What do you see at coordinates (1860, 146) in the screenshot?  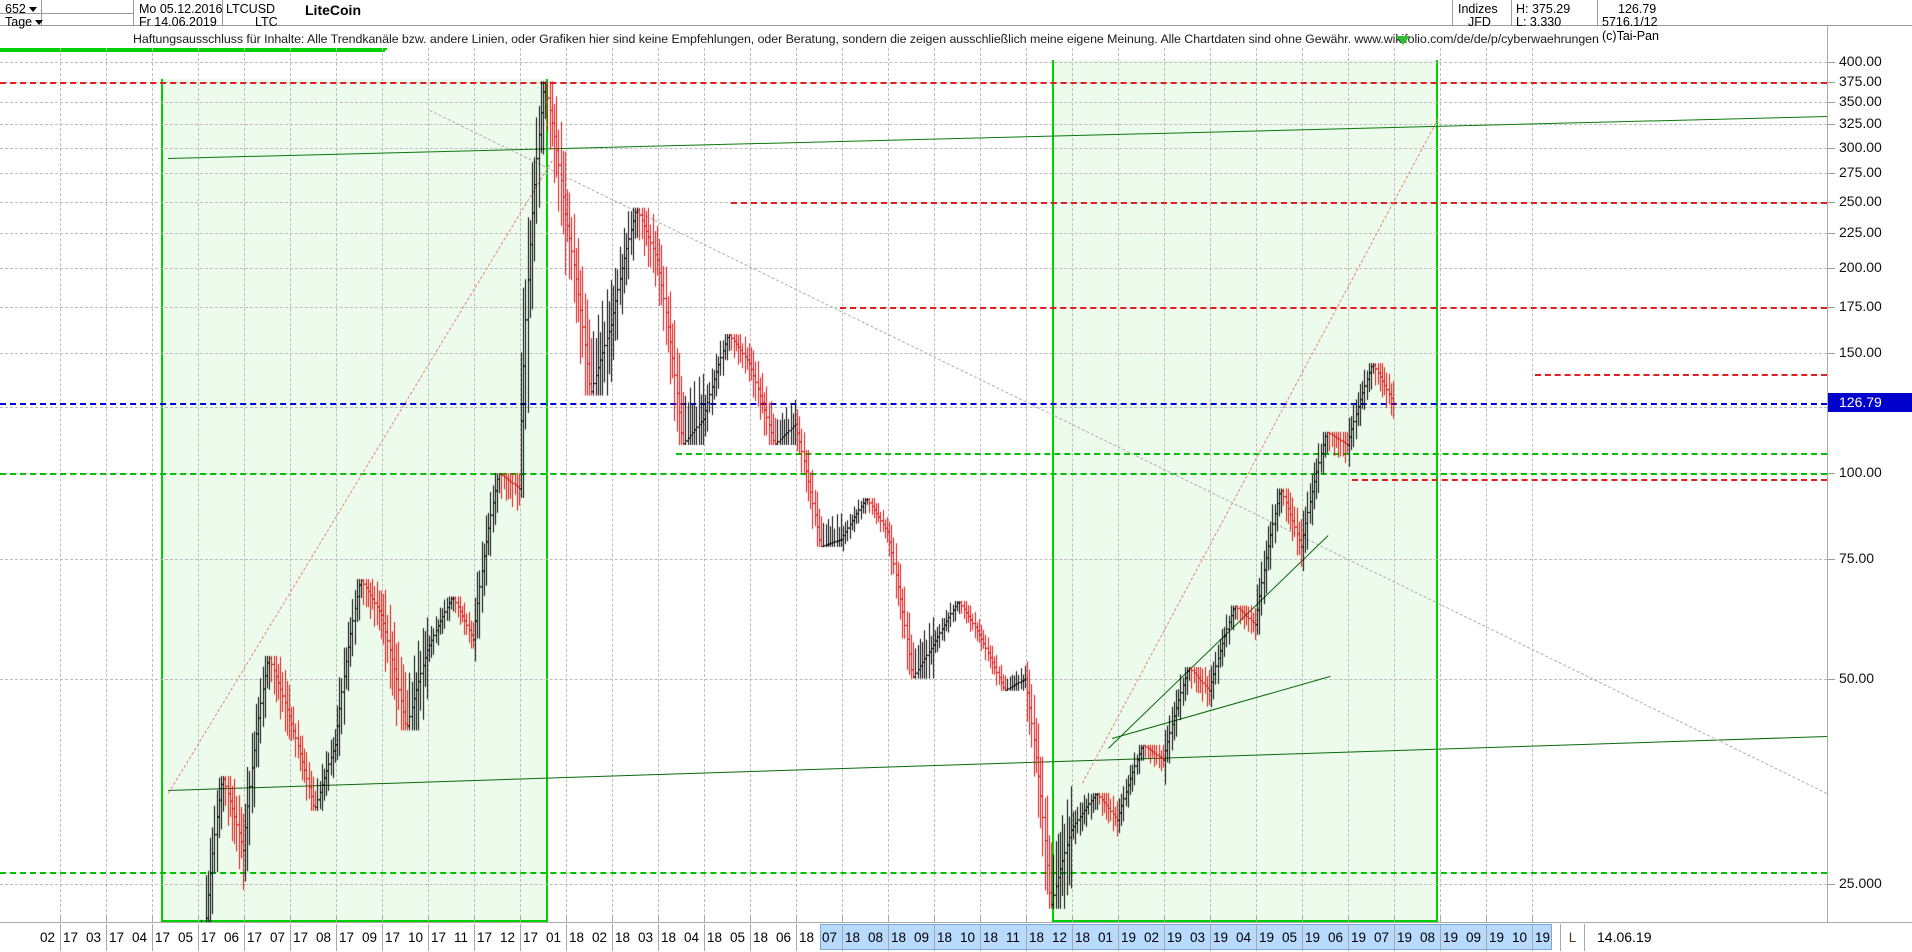 I see `price-axis-label: 300.00` at bounding box center [1860, 146].